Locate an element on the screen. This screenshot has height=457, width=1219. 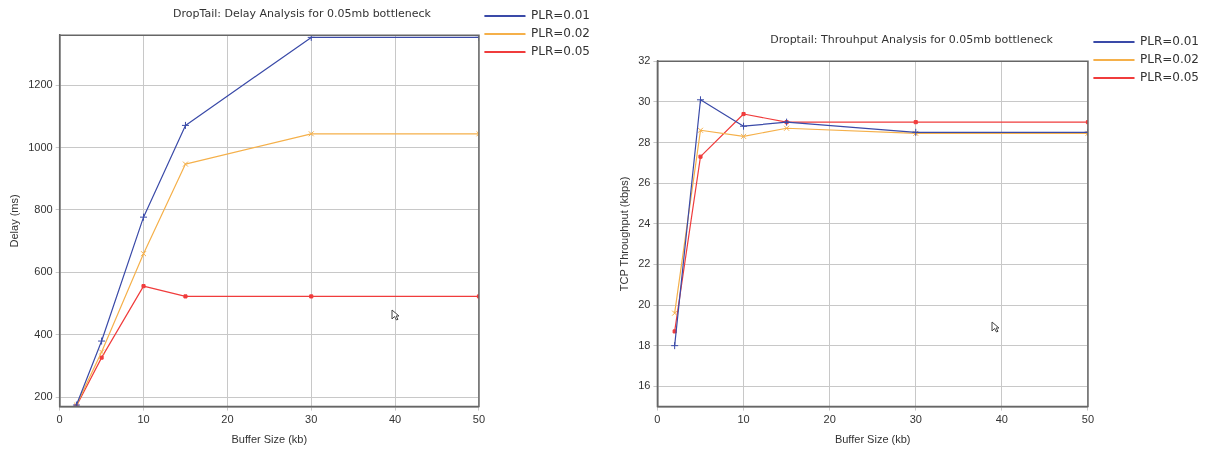
y-tick-label: 16 is located at coordinates (644, 385).